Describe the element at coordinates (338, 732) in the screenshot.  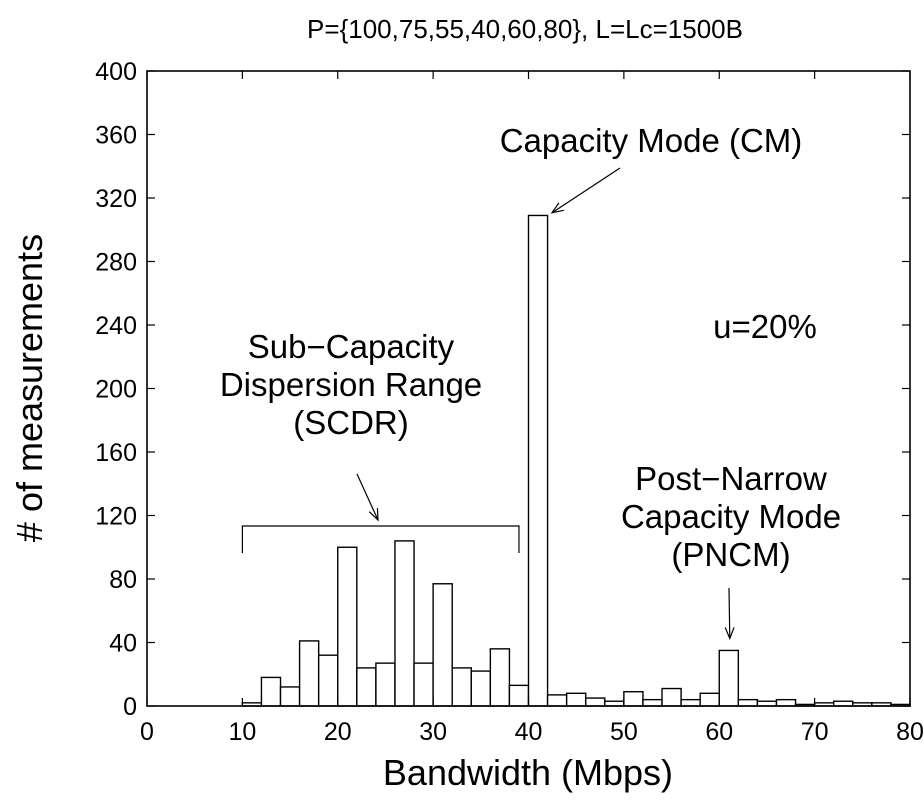
I see `x-tick-label: 20` at that location.